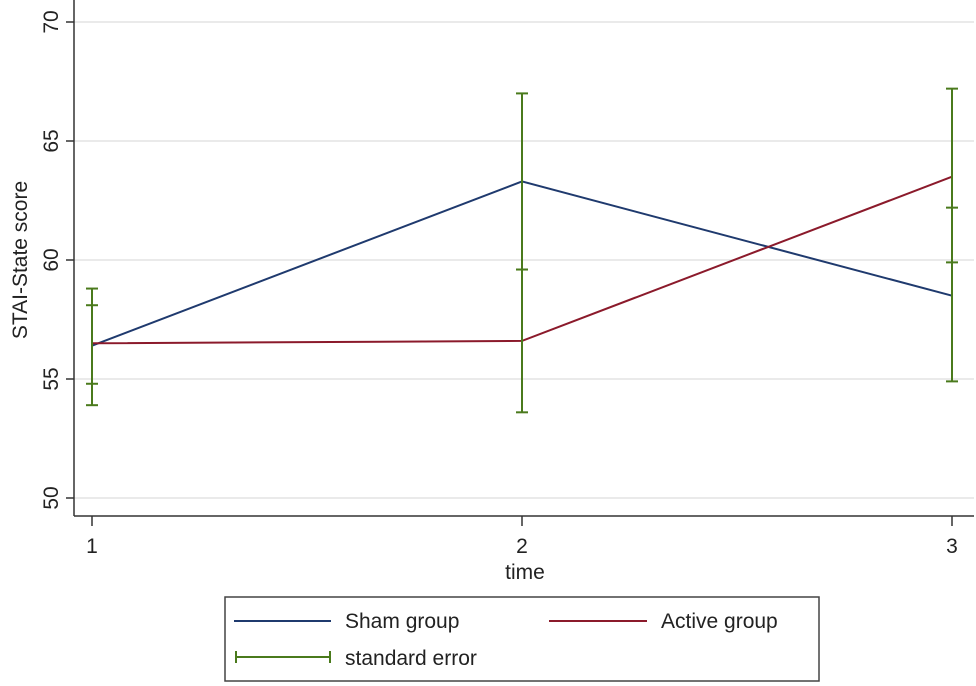  Describe the element at coordinates (92, 546) in the screenshot. I see `x-tick-label: 1` at that location.